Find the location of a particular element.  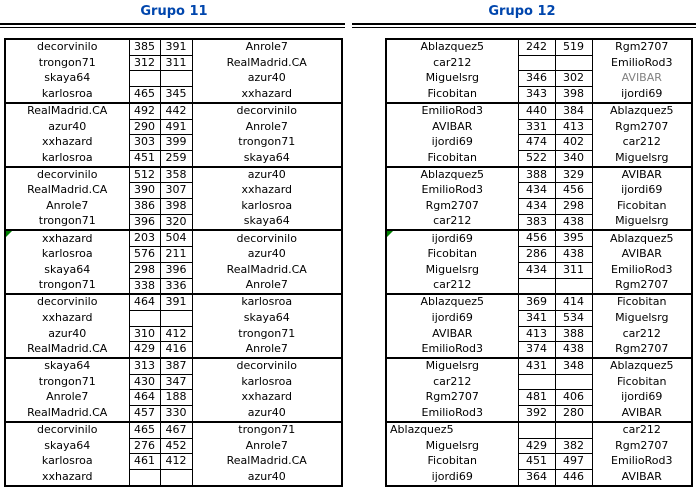

score-home-cell: 431 is located at coordinates (536, 366).